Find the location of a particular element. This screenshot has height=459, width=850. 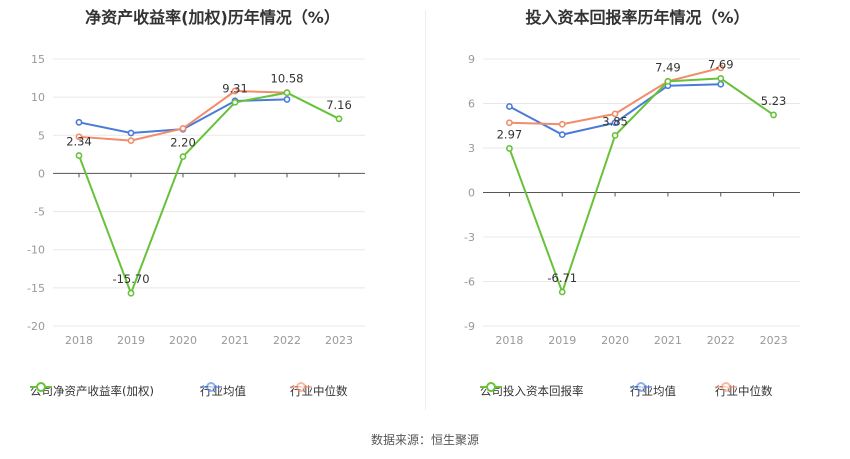

data-label: -6.71 is located at coordinates (562, 278).